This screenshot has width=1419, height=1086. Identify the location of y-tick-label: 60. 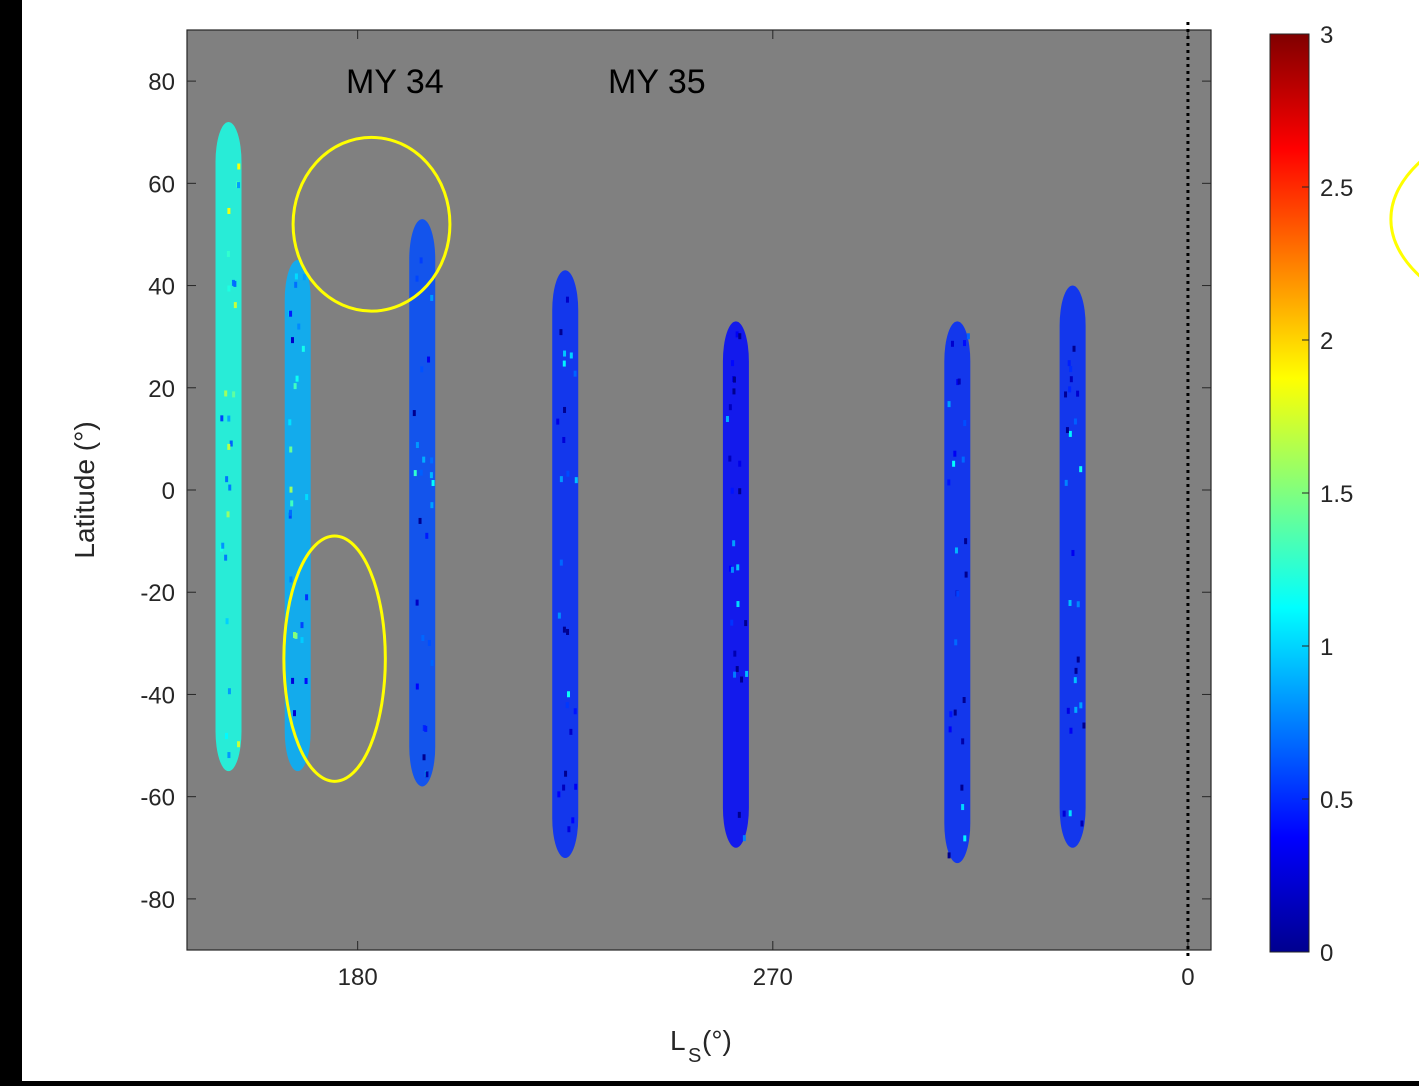
(161, 184).